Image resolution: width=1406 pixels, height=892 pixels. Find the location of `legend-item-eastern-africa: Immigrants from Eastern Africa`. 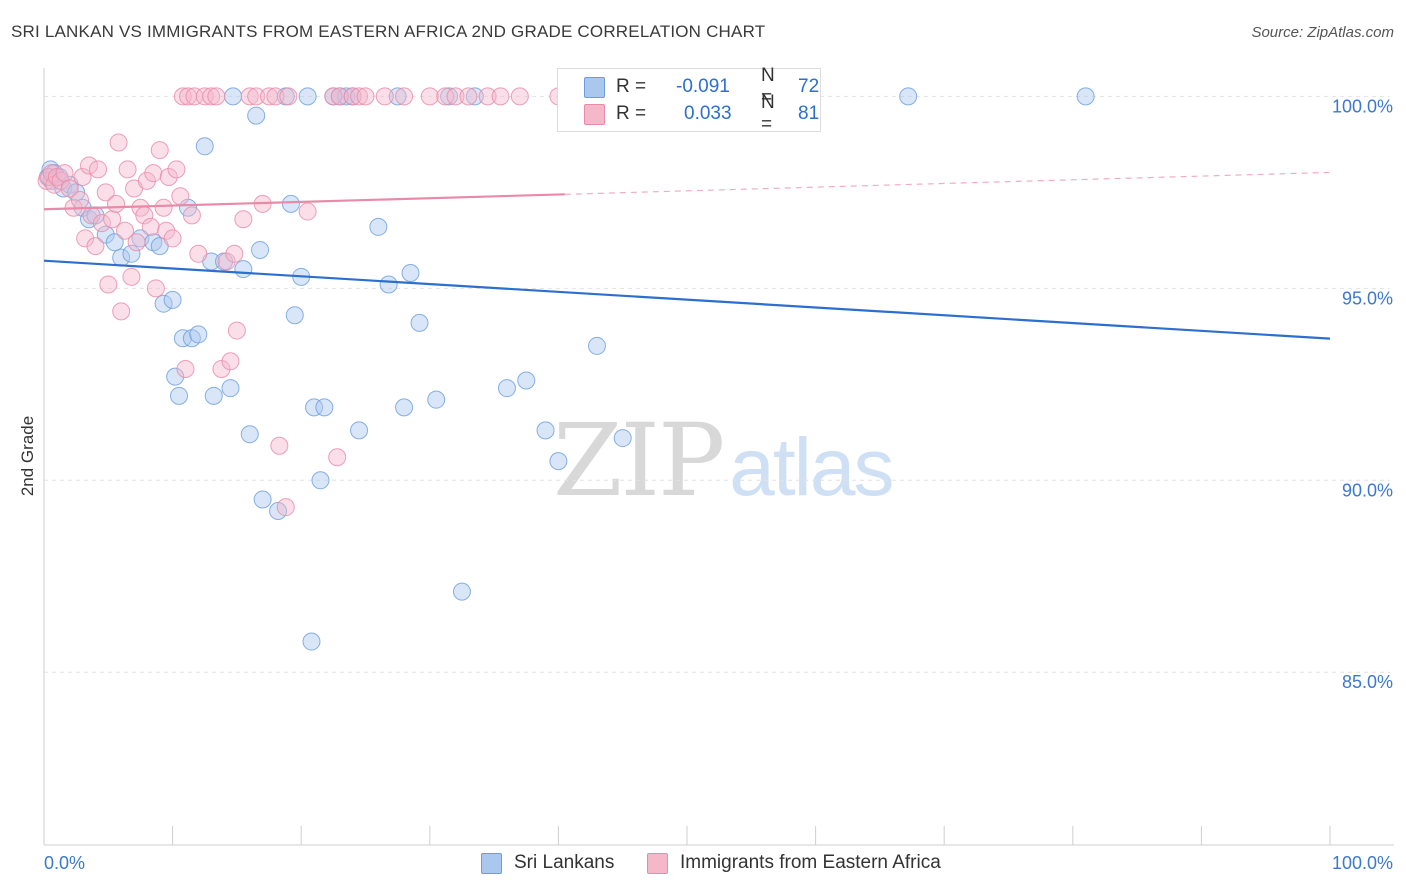

legend-item-eastern-africa: Immigrants from Eastern Africa is located at coordinates (794, 863).